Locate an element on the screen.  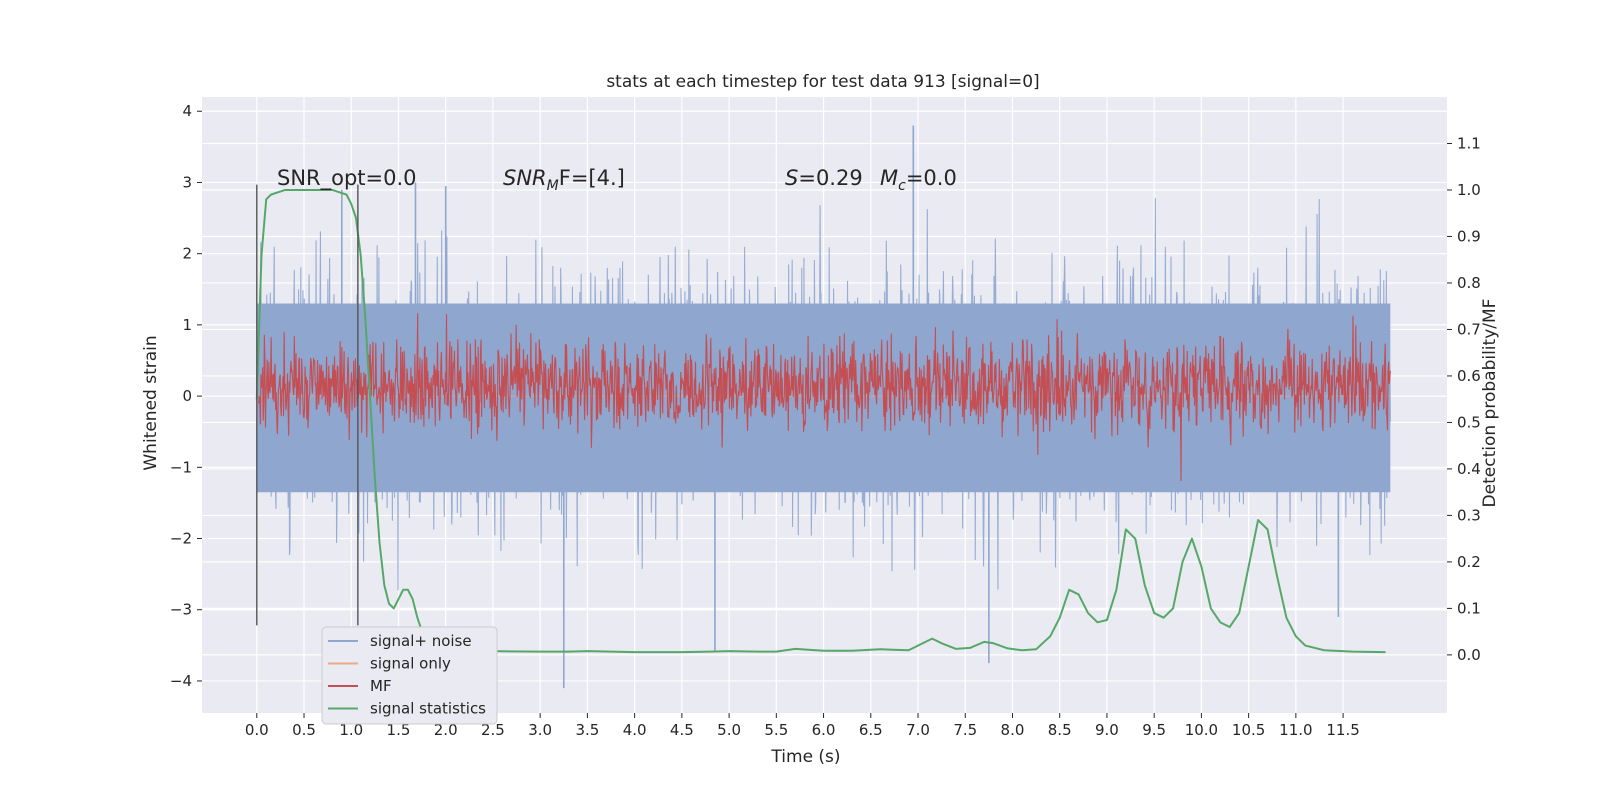
annotation-mc-value: =0.0 is located at coordinates (931, 178).